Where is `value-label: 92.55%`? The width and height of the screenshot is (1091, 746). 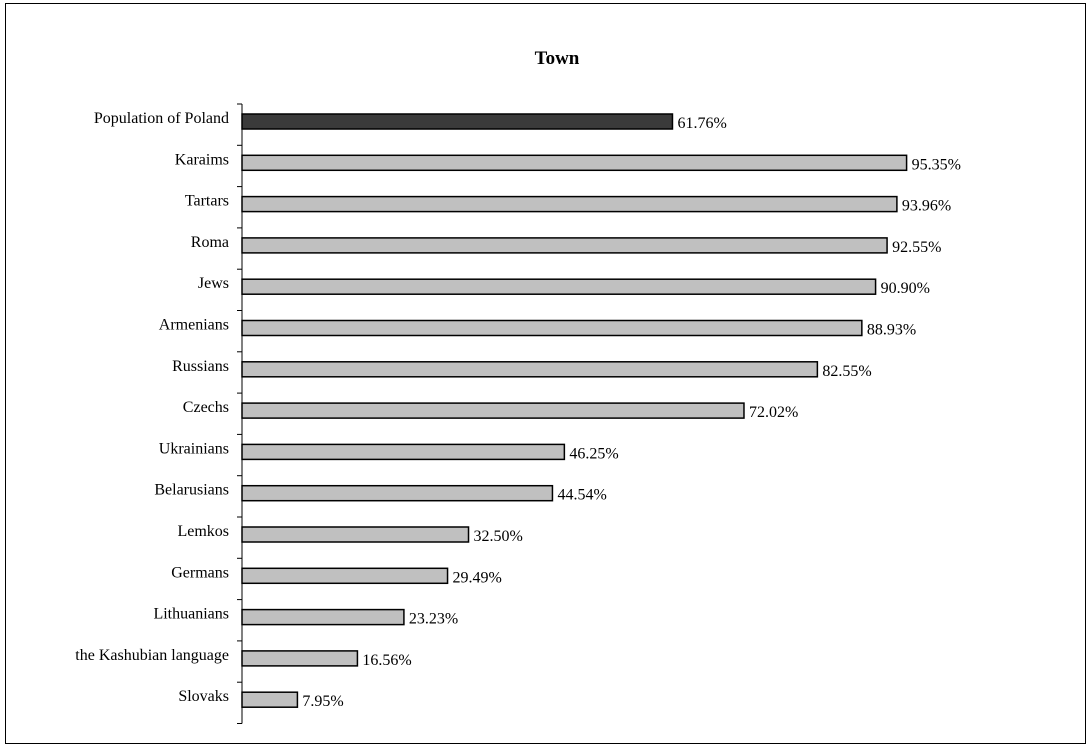
value-label: 92.55% is located at coordinates (916, 247).